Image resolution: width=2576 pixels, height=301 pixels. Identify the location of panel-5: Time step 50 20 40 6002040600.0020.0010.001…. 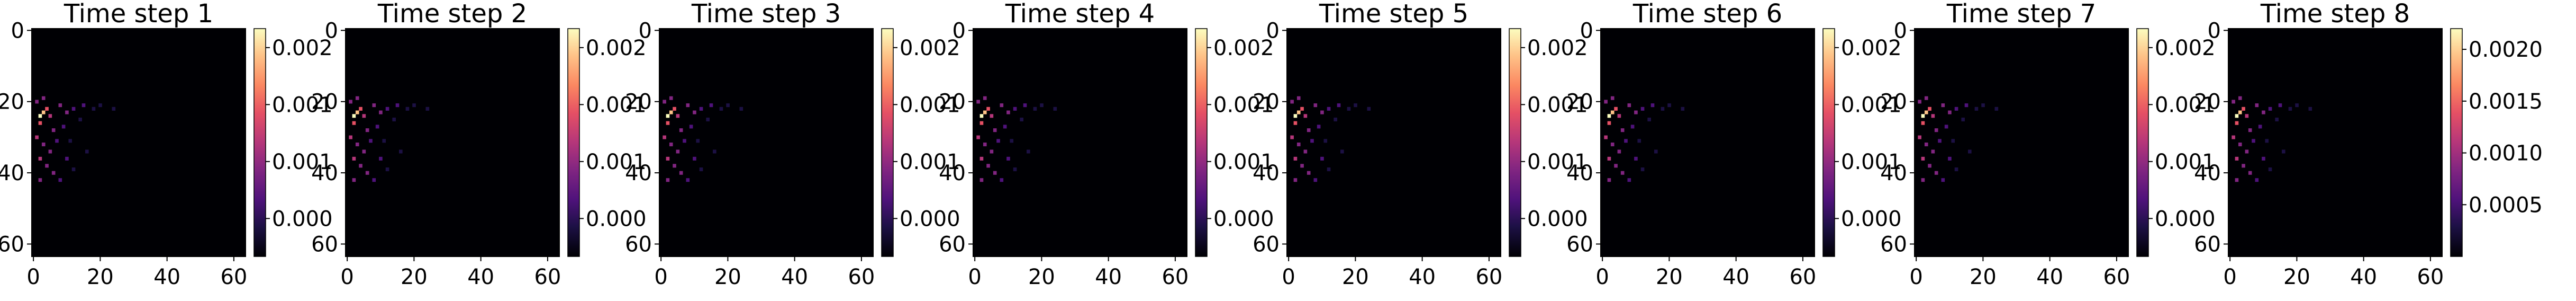
(1420, 144).